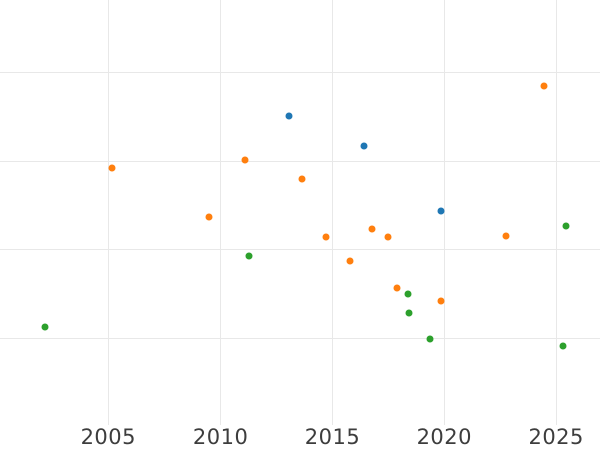 This screenshot has height=450, width=600. What do you see at coordinates (444, 437) in the screenshot?
I see `x-tick-label: 2020` at bounding box center [444, 437].